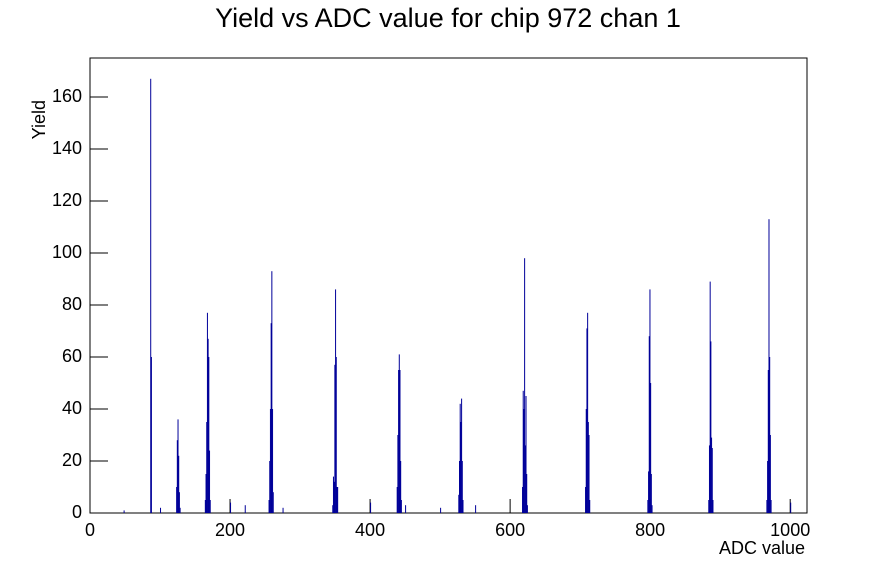 The width and height of the screenshot is (896, 572). Describe the element at coordinates (67, 252) in the screenshot. I see `y-tick-label: 100` at that location.